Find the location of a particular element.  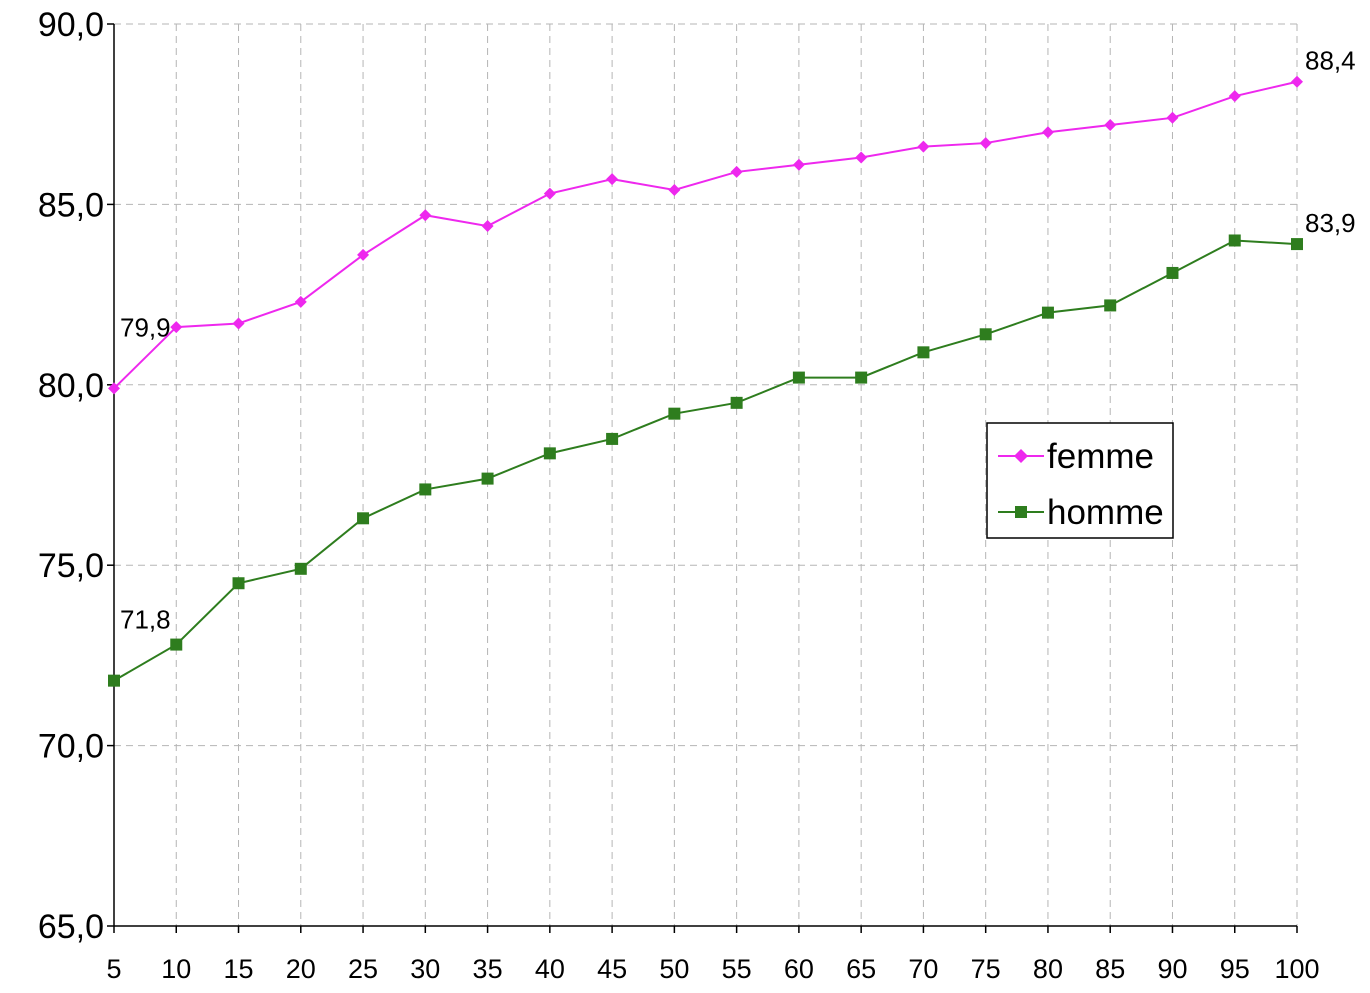

x-tick-label: 55 is located at coordinates (737, 969).